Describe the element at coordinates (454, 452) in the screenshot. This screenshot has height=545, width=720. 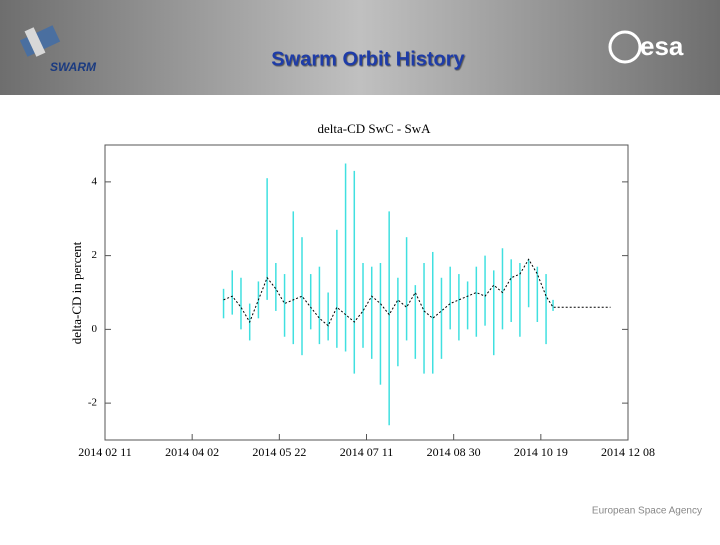
I see `x-tick-label: 2014 08 30` at that location.